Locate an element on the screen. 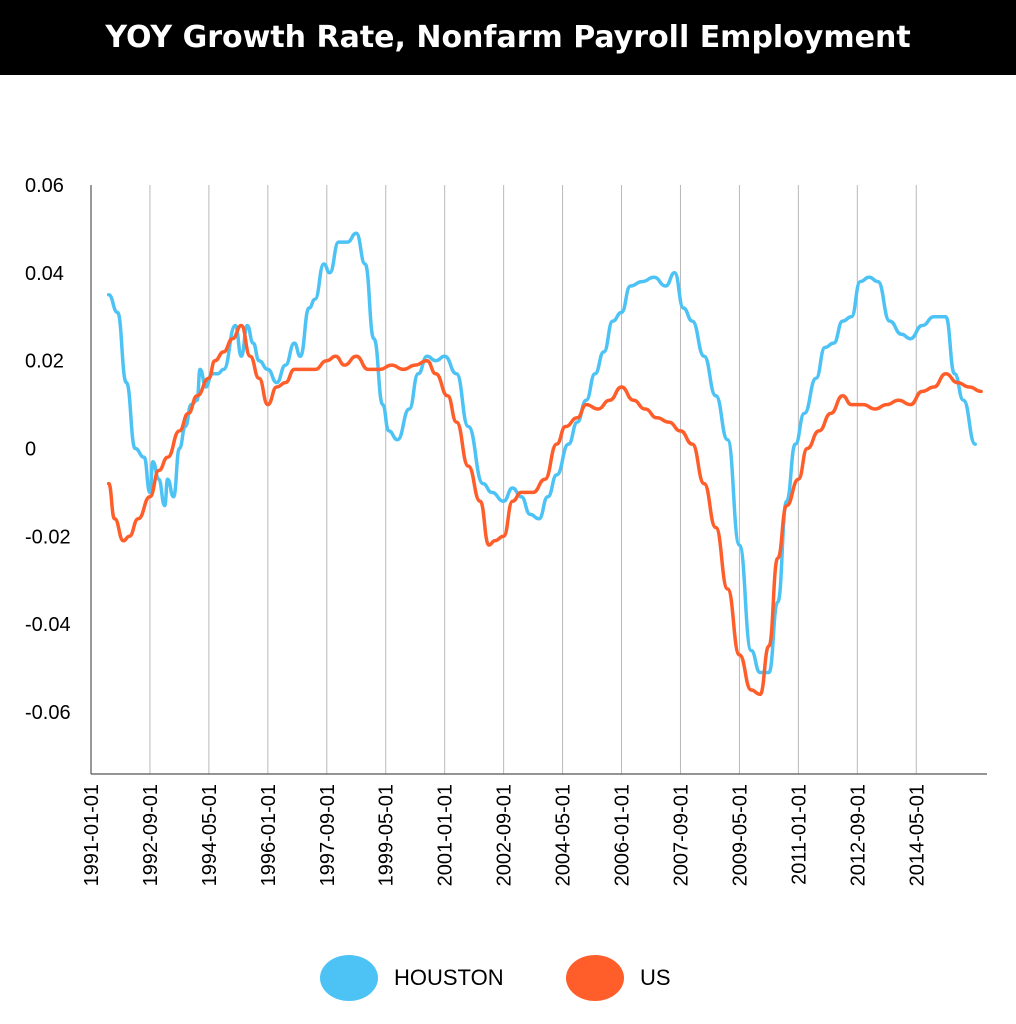 The height and width of the screenshot is (1024, 1016). y-tick-label: 0.02 is located at coordinates (44, 362).